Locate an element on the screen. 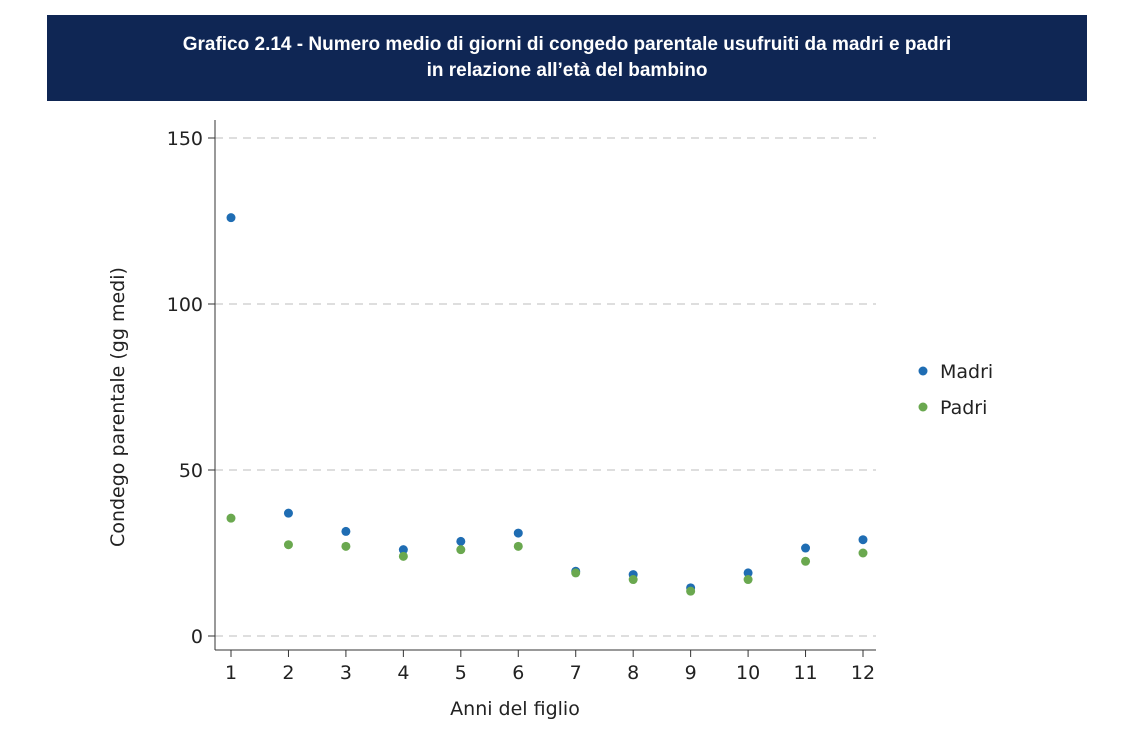 Image resolution: width=1126 pixels, height=742 pixels. y-tick-label-150: 150 is located at coordinates (185, 139).